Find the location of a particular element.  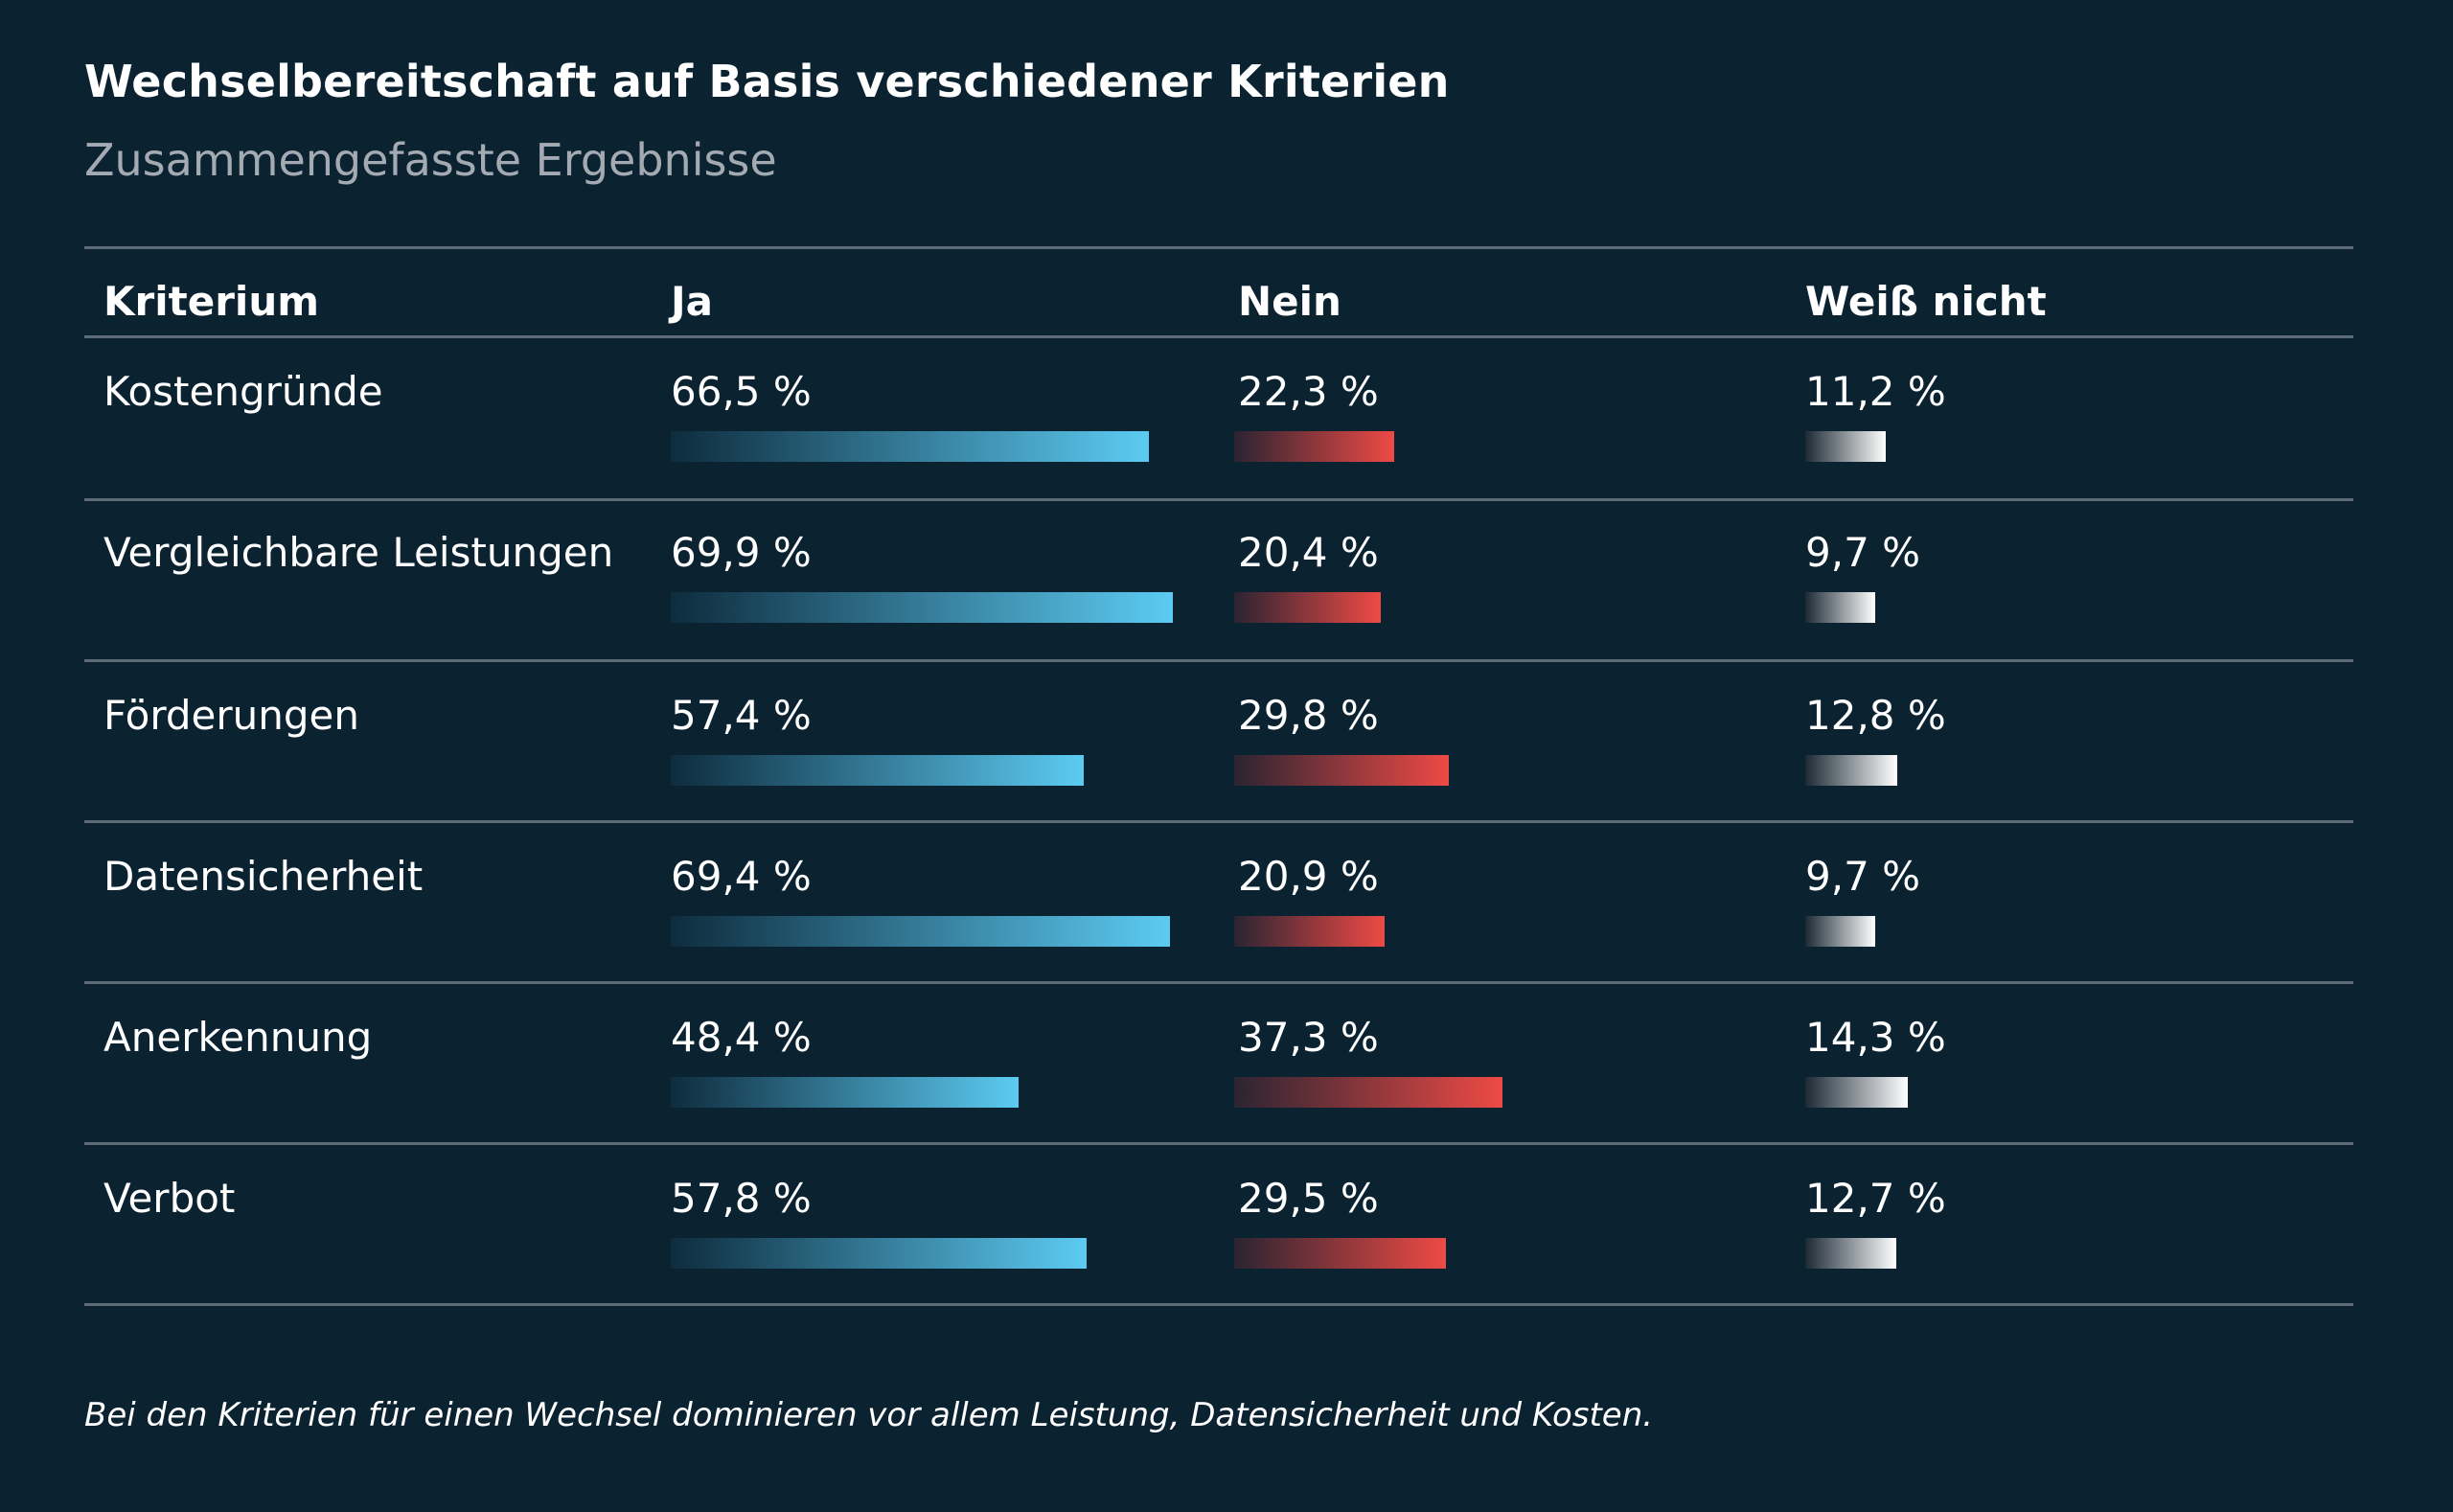

header-nein: Nein is located at coordinates (1289, 301).